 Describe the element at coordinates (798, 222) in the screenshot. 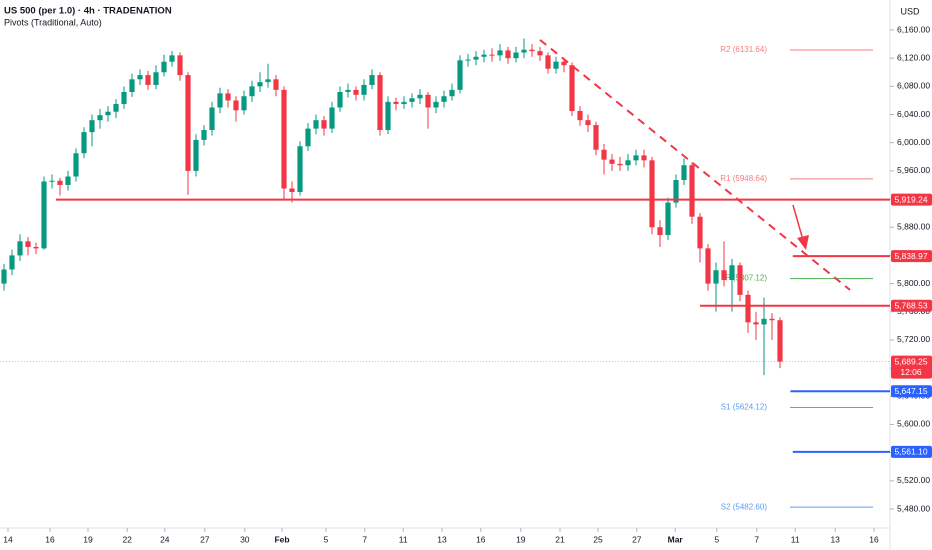

I see `arrow-shaft` at that location.